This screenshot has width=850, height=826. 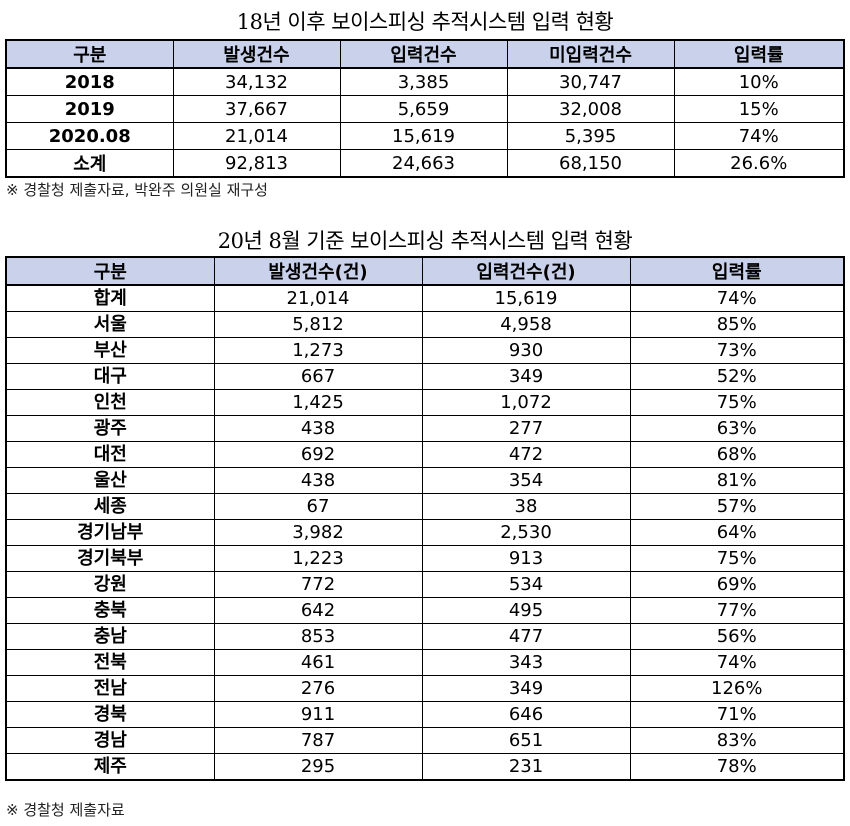 I want to click on table-row: 인천 1,425 1,072 75%, so click(x=425, y=402).